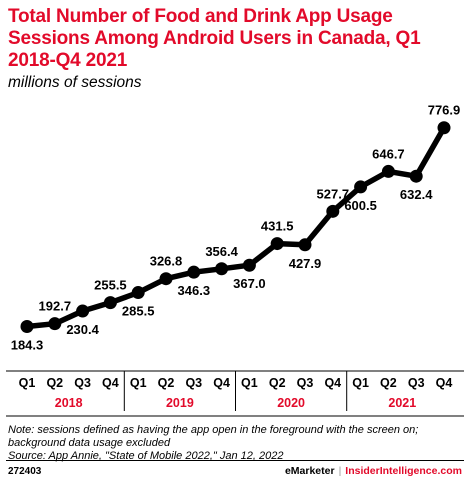 This screenshot has height=483, width=470. Describe the element at coordinates (89, 443) in the screenshot. I see `note-line-2: background data usage excluded` at that location.